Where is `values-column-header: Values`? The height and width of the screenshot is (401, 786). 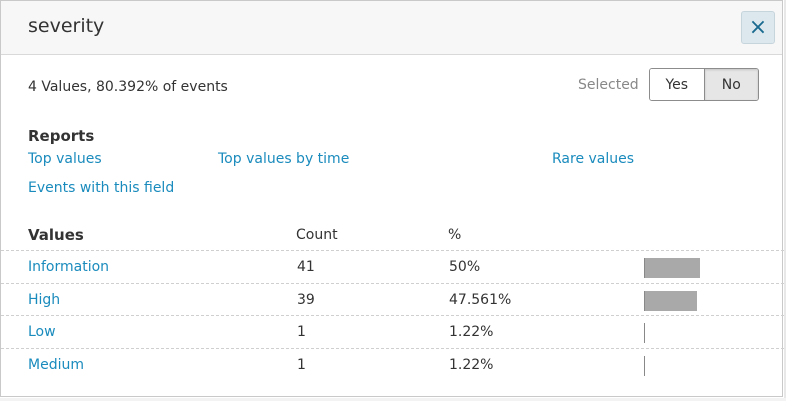 values-column-header: Values is located at coordinates (56, 235).